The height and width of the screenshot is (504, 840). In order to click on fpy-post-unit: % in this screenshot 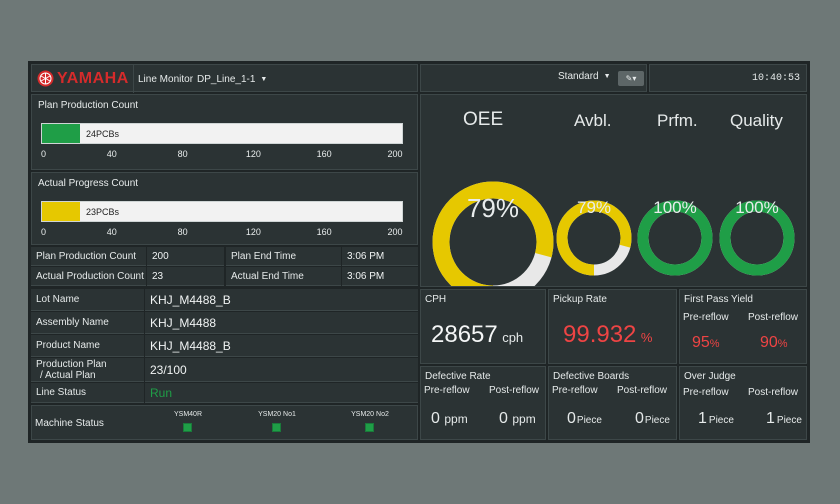, I will do `click(782, 344)`.